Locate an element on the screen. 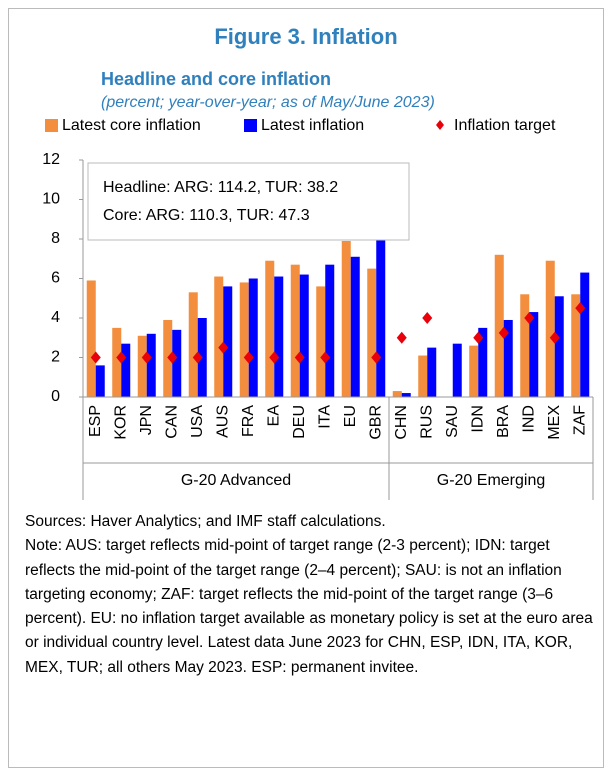 This screenshot has width=613, height=768. y-tick-label: 2 is located at coordinates (55, 357).